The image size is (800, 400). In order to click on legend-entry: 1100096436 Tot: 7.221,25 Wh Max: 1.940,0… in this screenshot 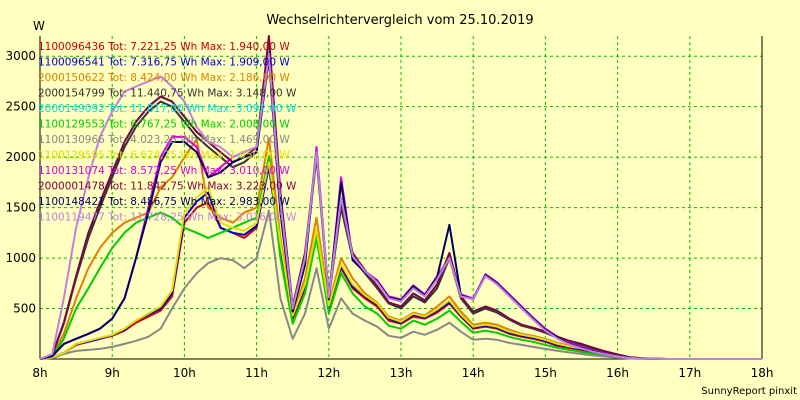, I will do `click(164, 47)`.